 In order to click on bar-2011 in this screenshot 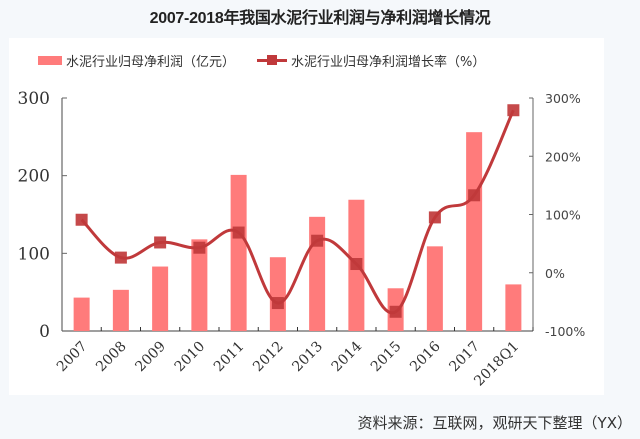, I will do `click(238, 252)`.